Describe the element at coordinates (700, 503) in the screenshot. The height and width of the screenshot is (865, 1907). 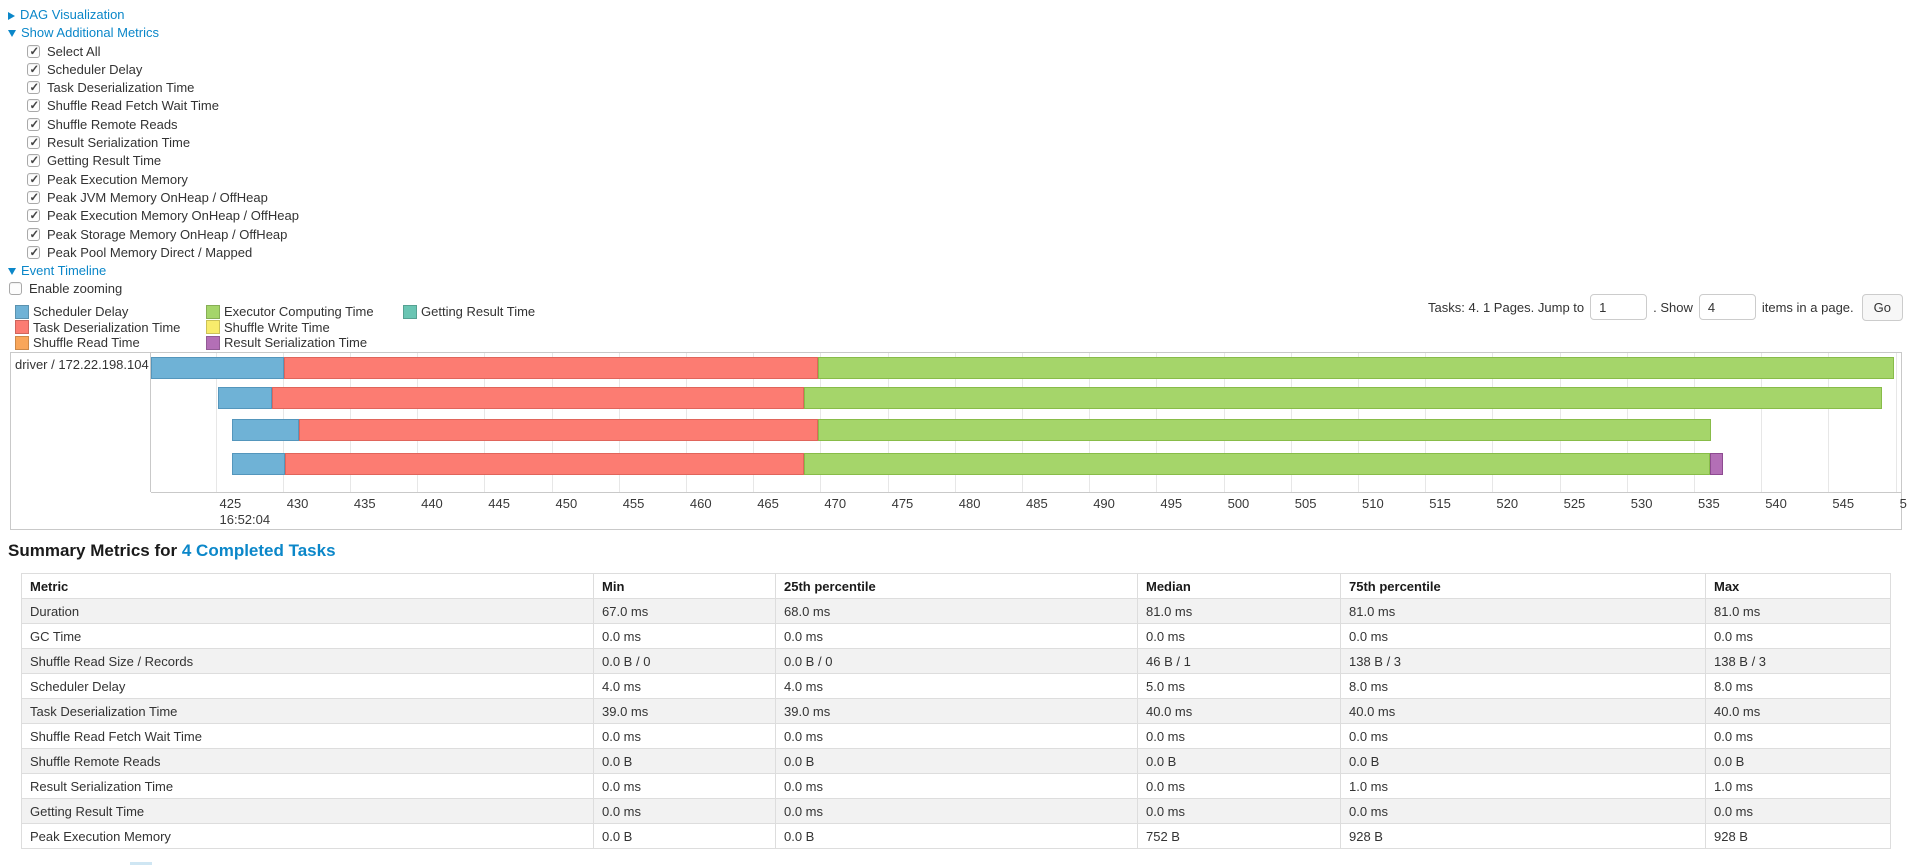
I see `axis-tick-label: 460` at that location.